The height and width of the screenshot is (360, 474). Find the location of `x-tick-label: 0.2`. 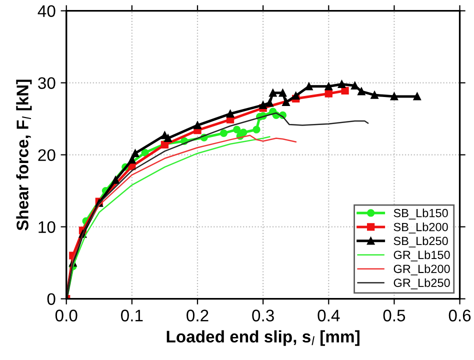

x-tick-label: 0.2 is located at coordinates (197, 316).